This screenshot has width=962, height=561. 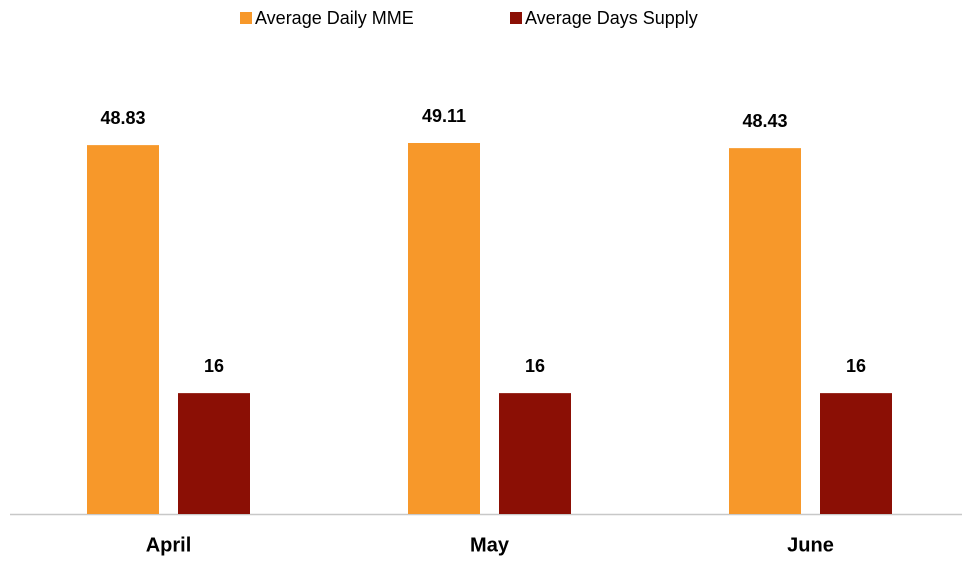 What do you see at coordinates (764, 121) in the screenshot?
I see `value-label: 48.43` at bounding box center [764, 121].